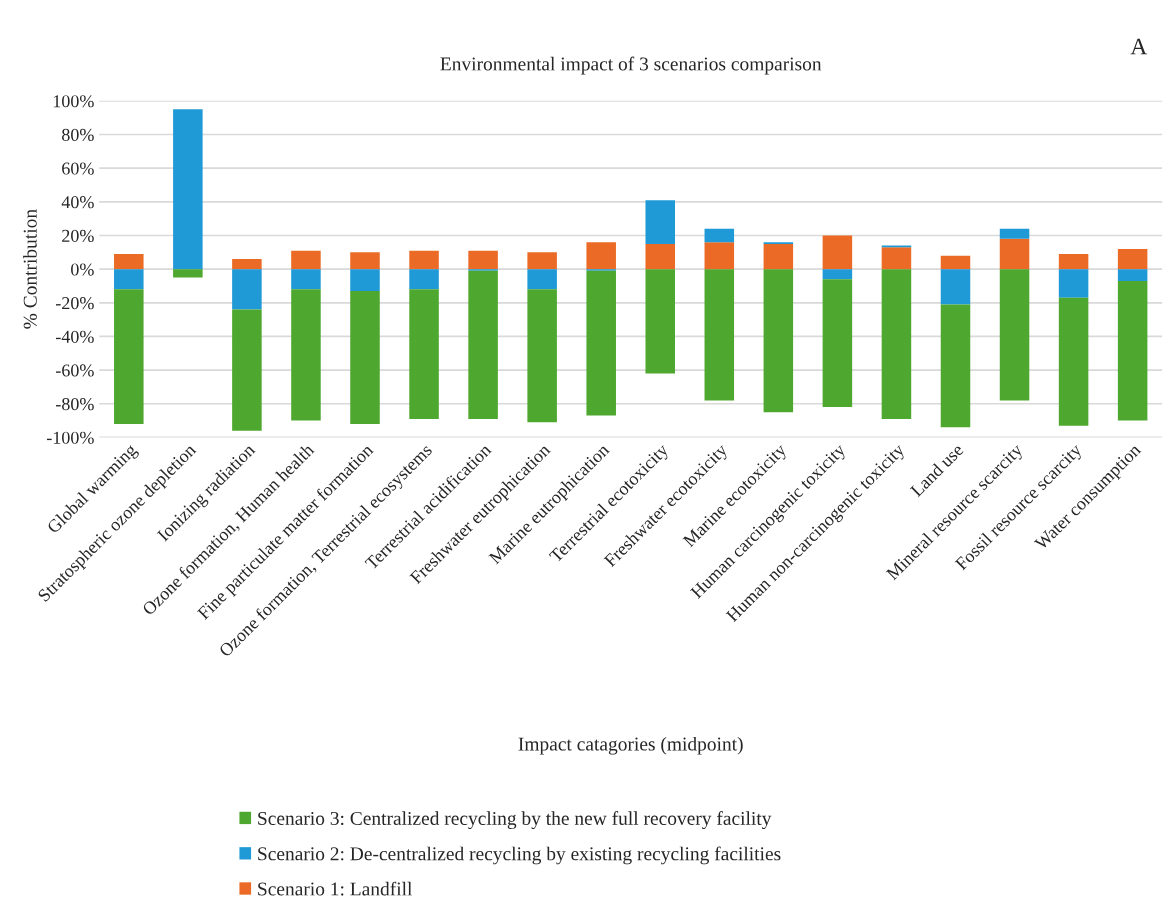  I want to click on legend-label: Scenario 2: De-centralized recycling by existing recycling facilities, so click(519, 855).